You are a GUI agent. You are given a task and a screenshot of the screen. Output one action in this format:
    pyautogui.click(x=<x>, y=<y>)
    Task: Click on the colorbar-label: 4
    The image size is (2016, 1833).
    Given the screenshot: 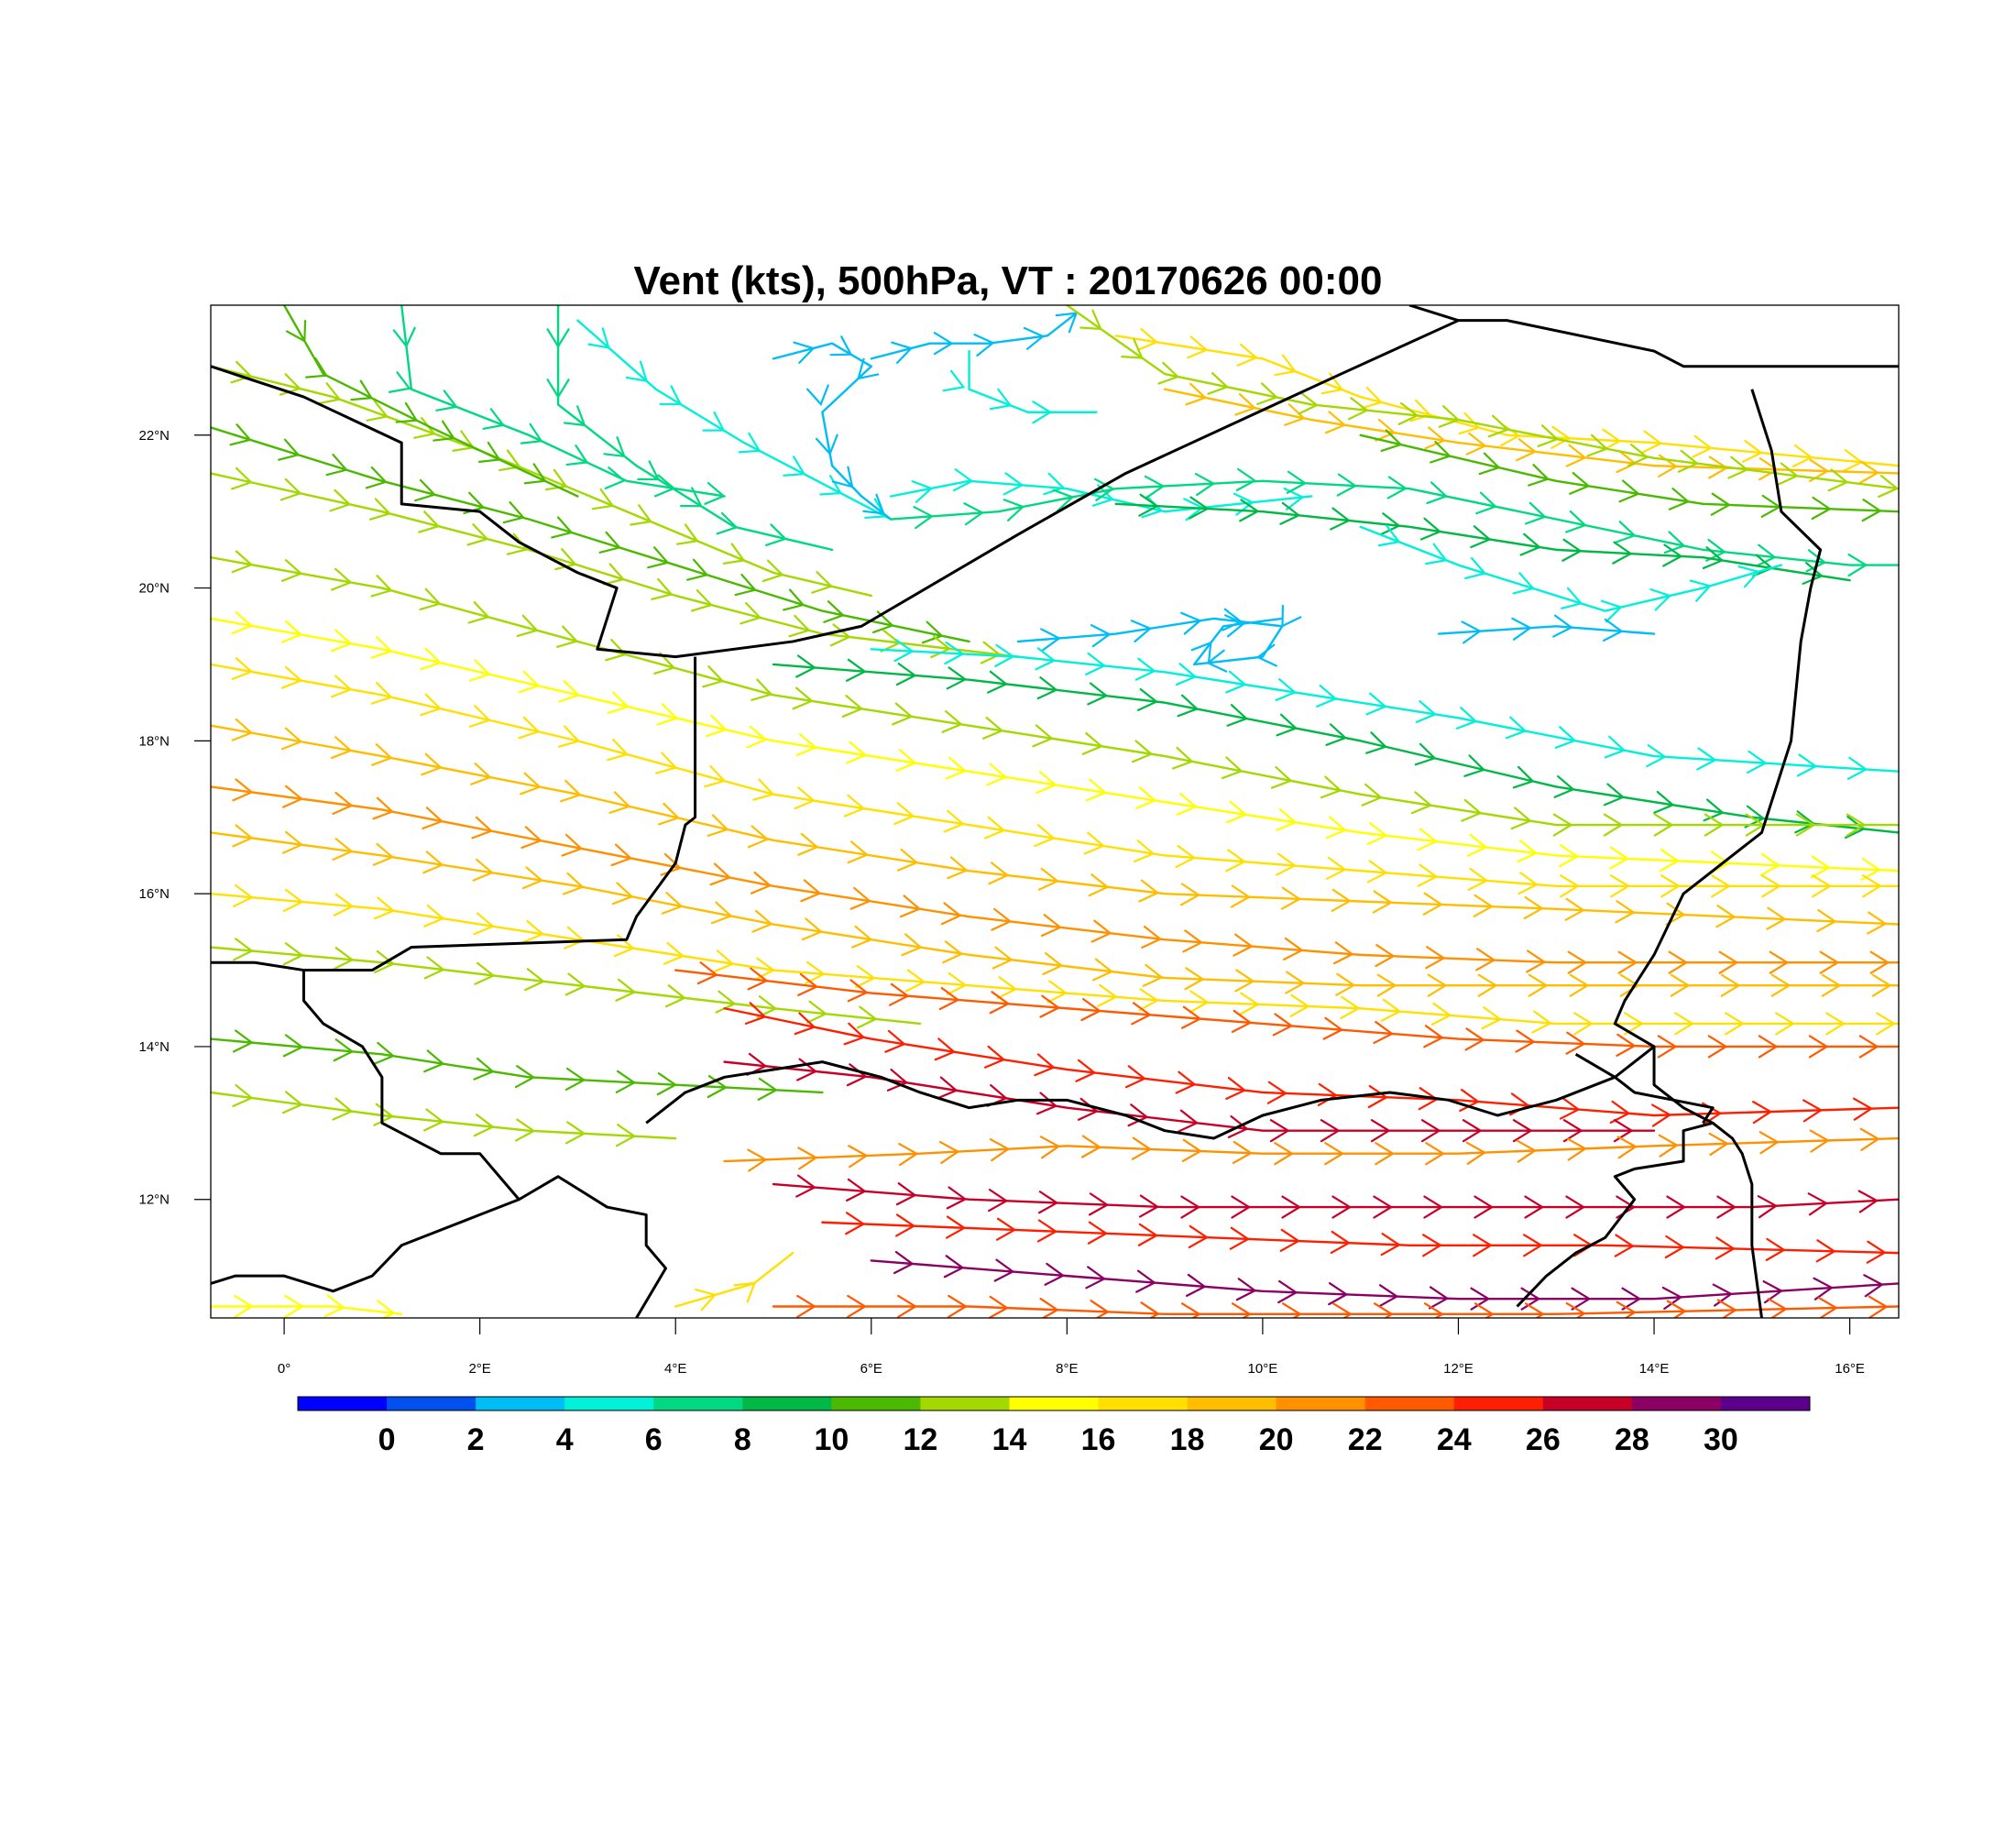 What is the action you would take?
    pyautogui.click(x=565, y=1439)
    